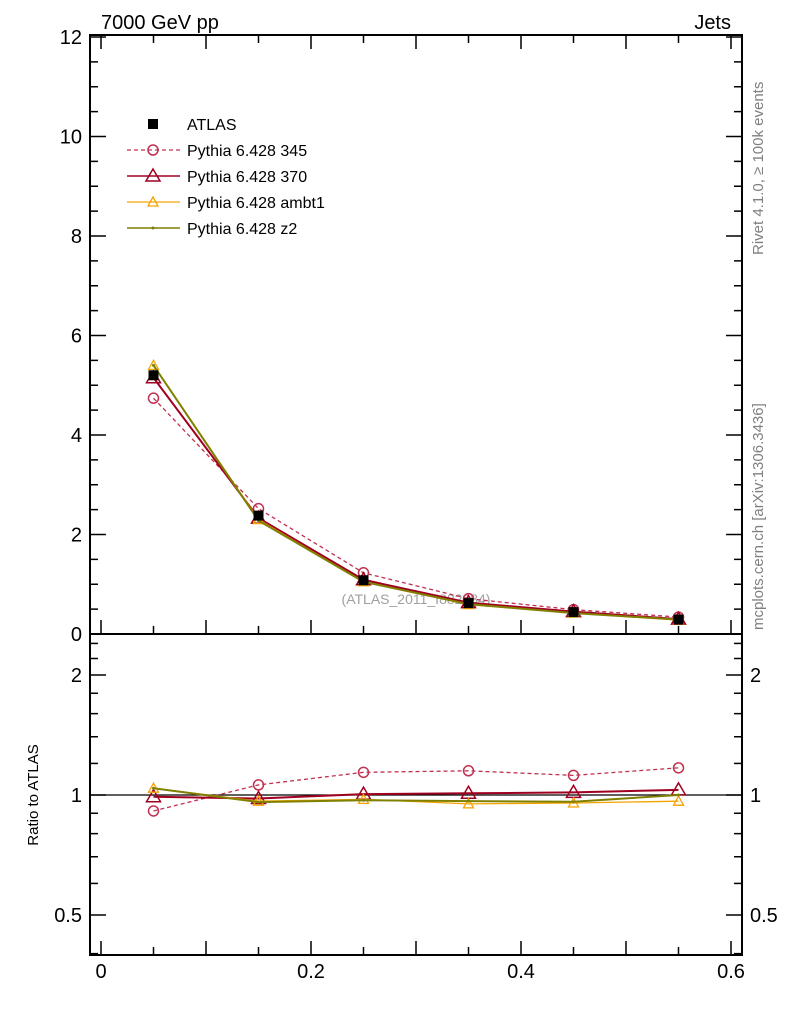  Describe the element at coordinates (712, 23) in the screenshot. I see `header-process: Jets` at that location.